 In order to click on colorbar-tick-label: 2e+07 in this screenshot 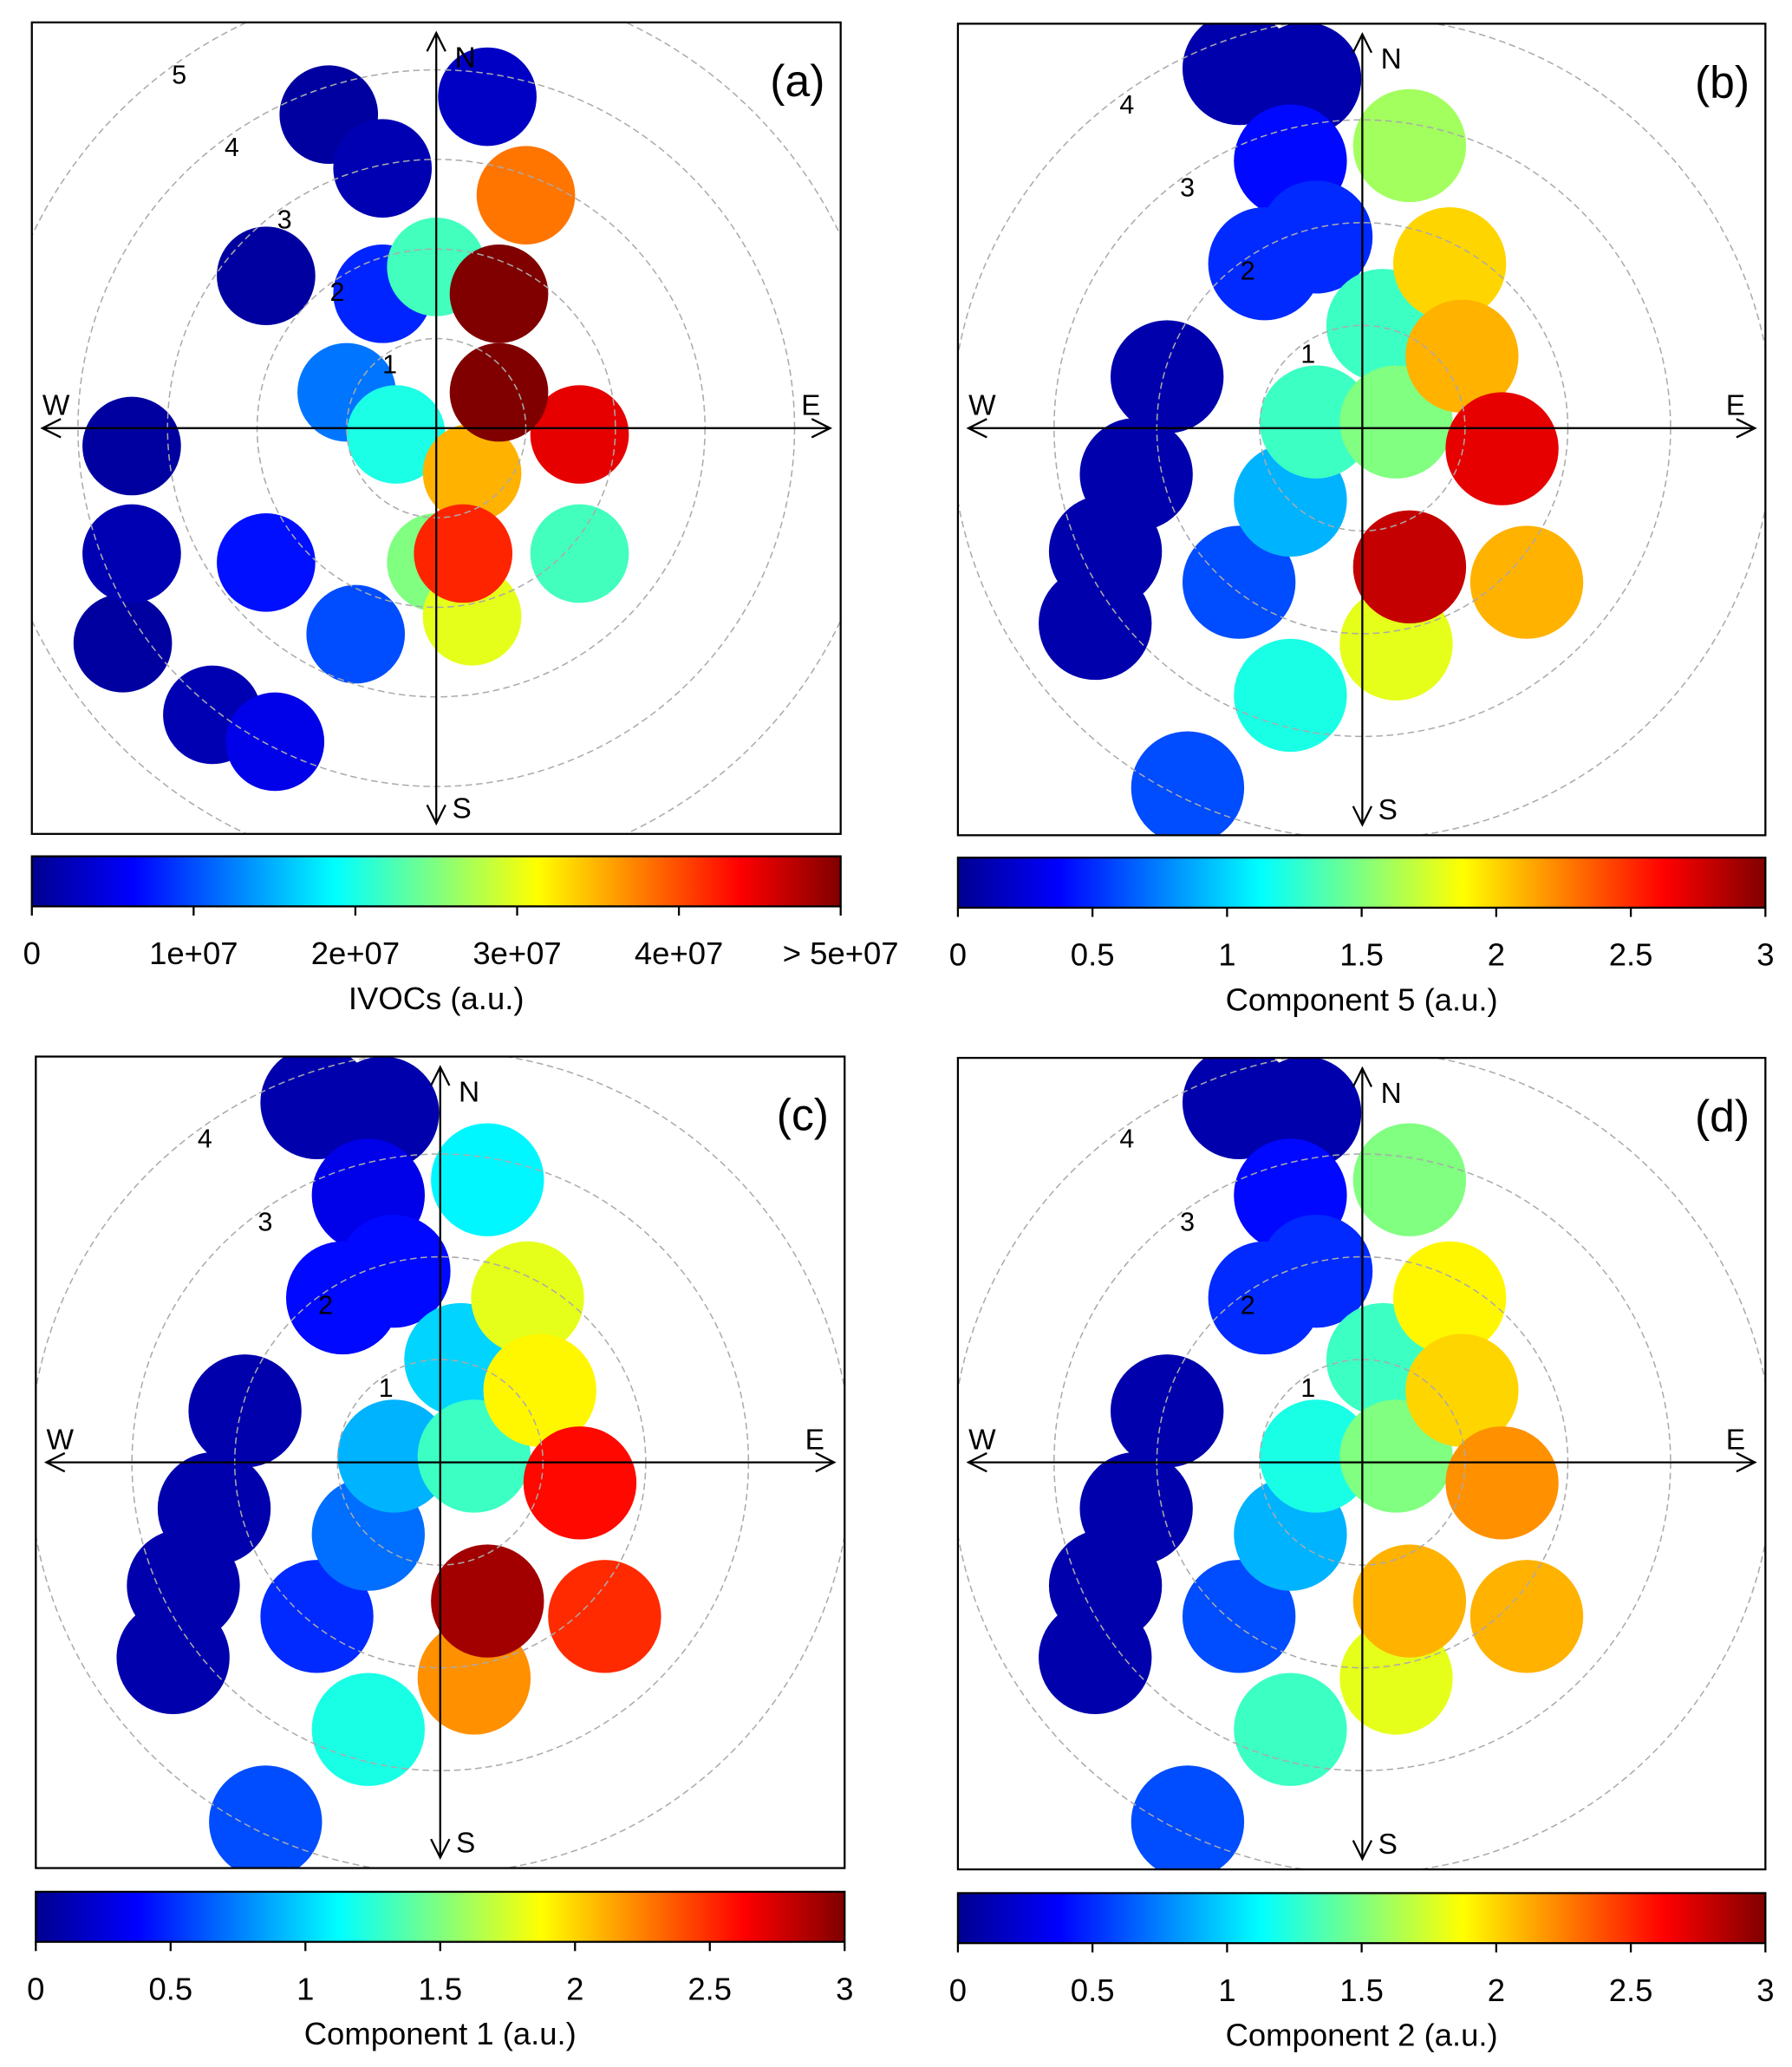, I will do `click(355, 953)`.